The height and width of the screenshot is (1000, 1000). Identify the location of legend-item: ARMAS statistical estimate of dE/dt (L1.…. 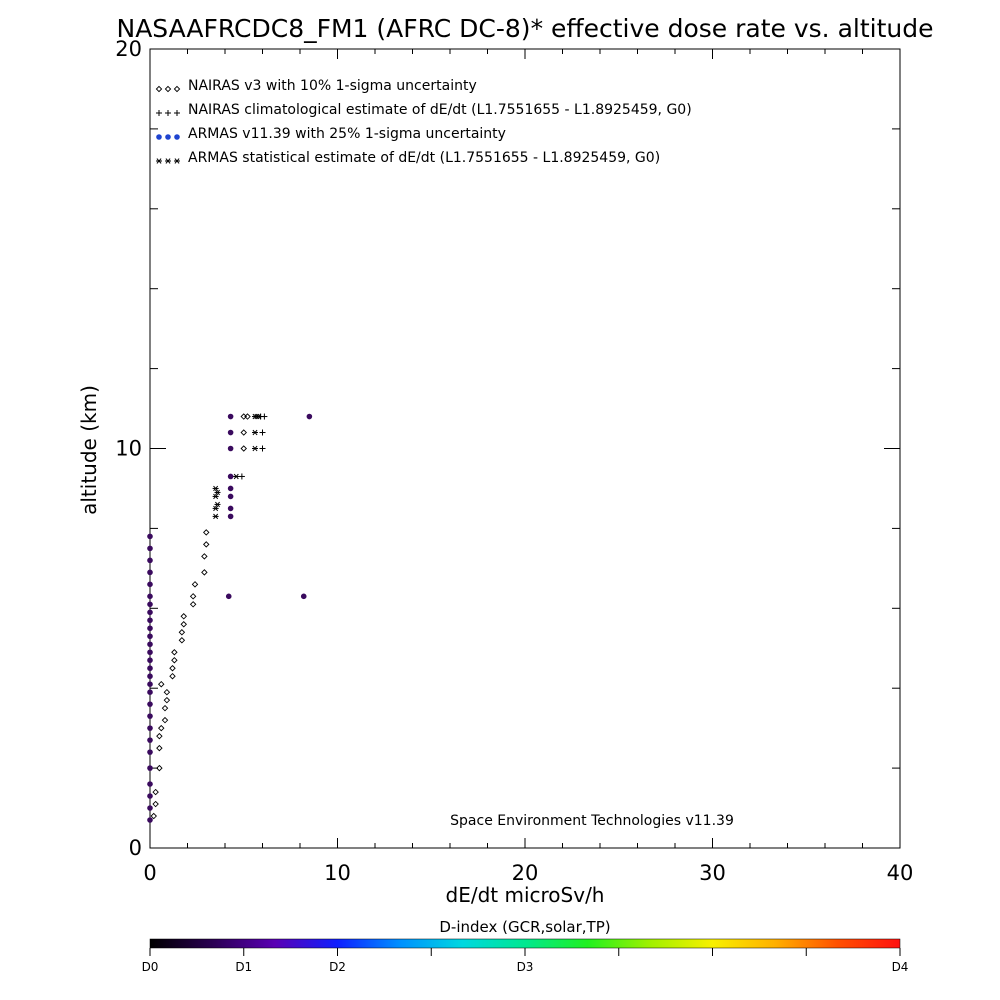
(408, 158).